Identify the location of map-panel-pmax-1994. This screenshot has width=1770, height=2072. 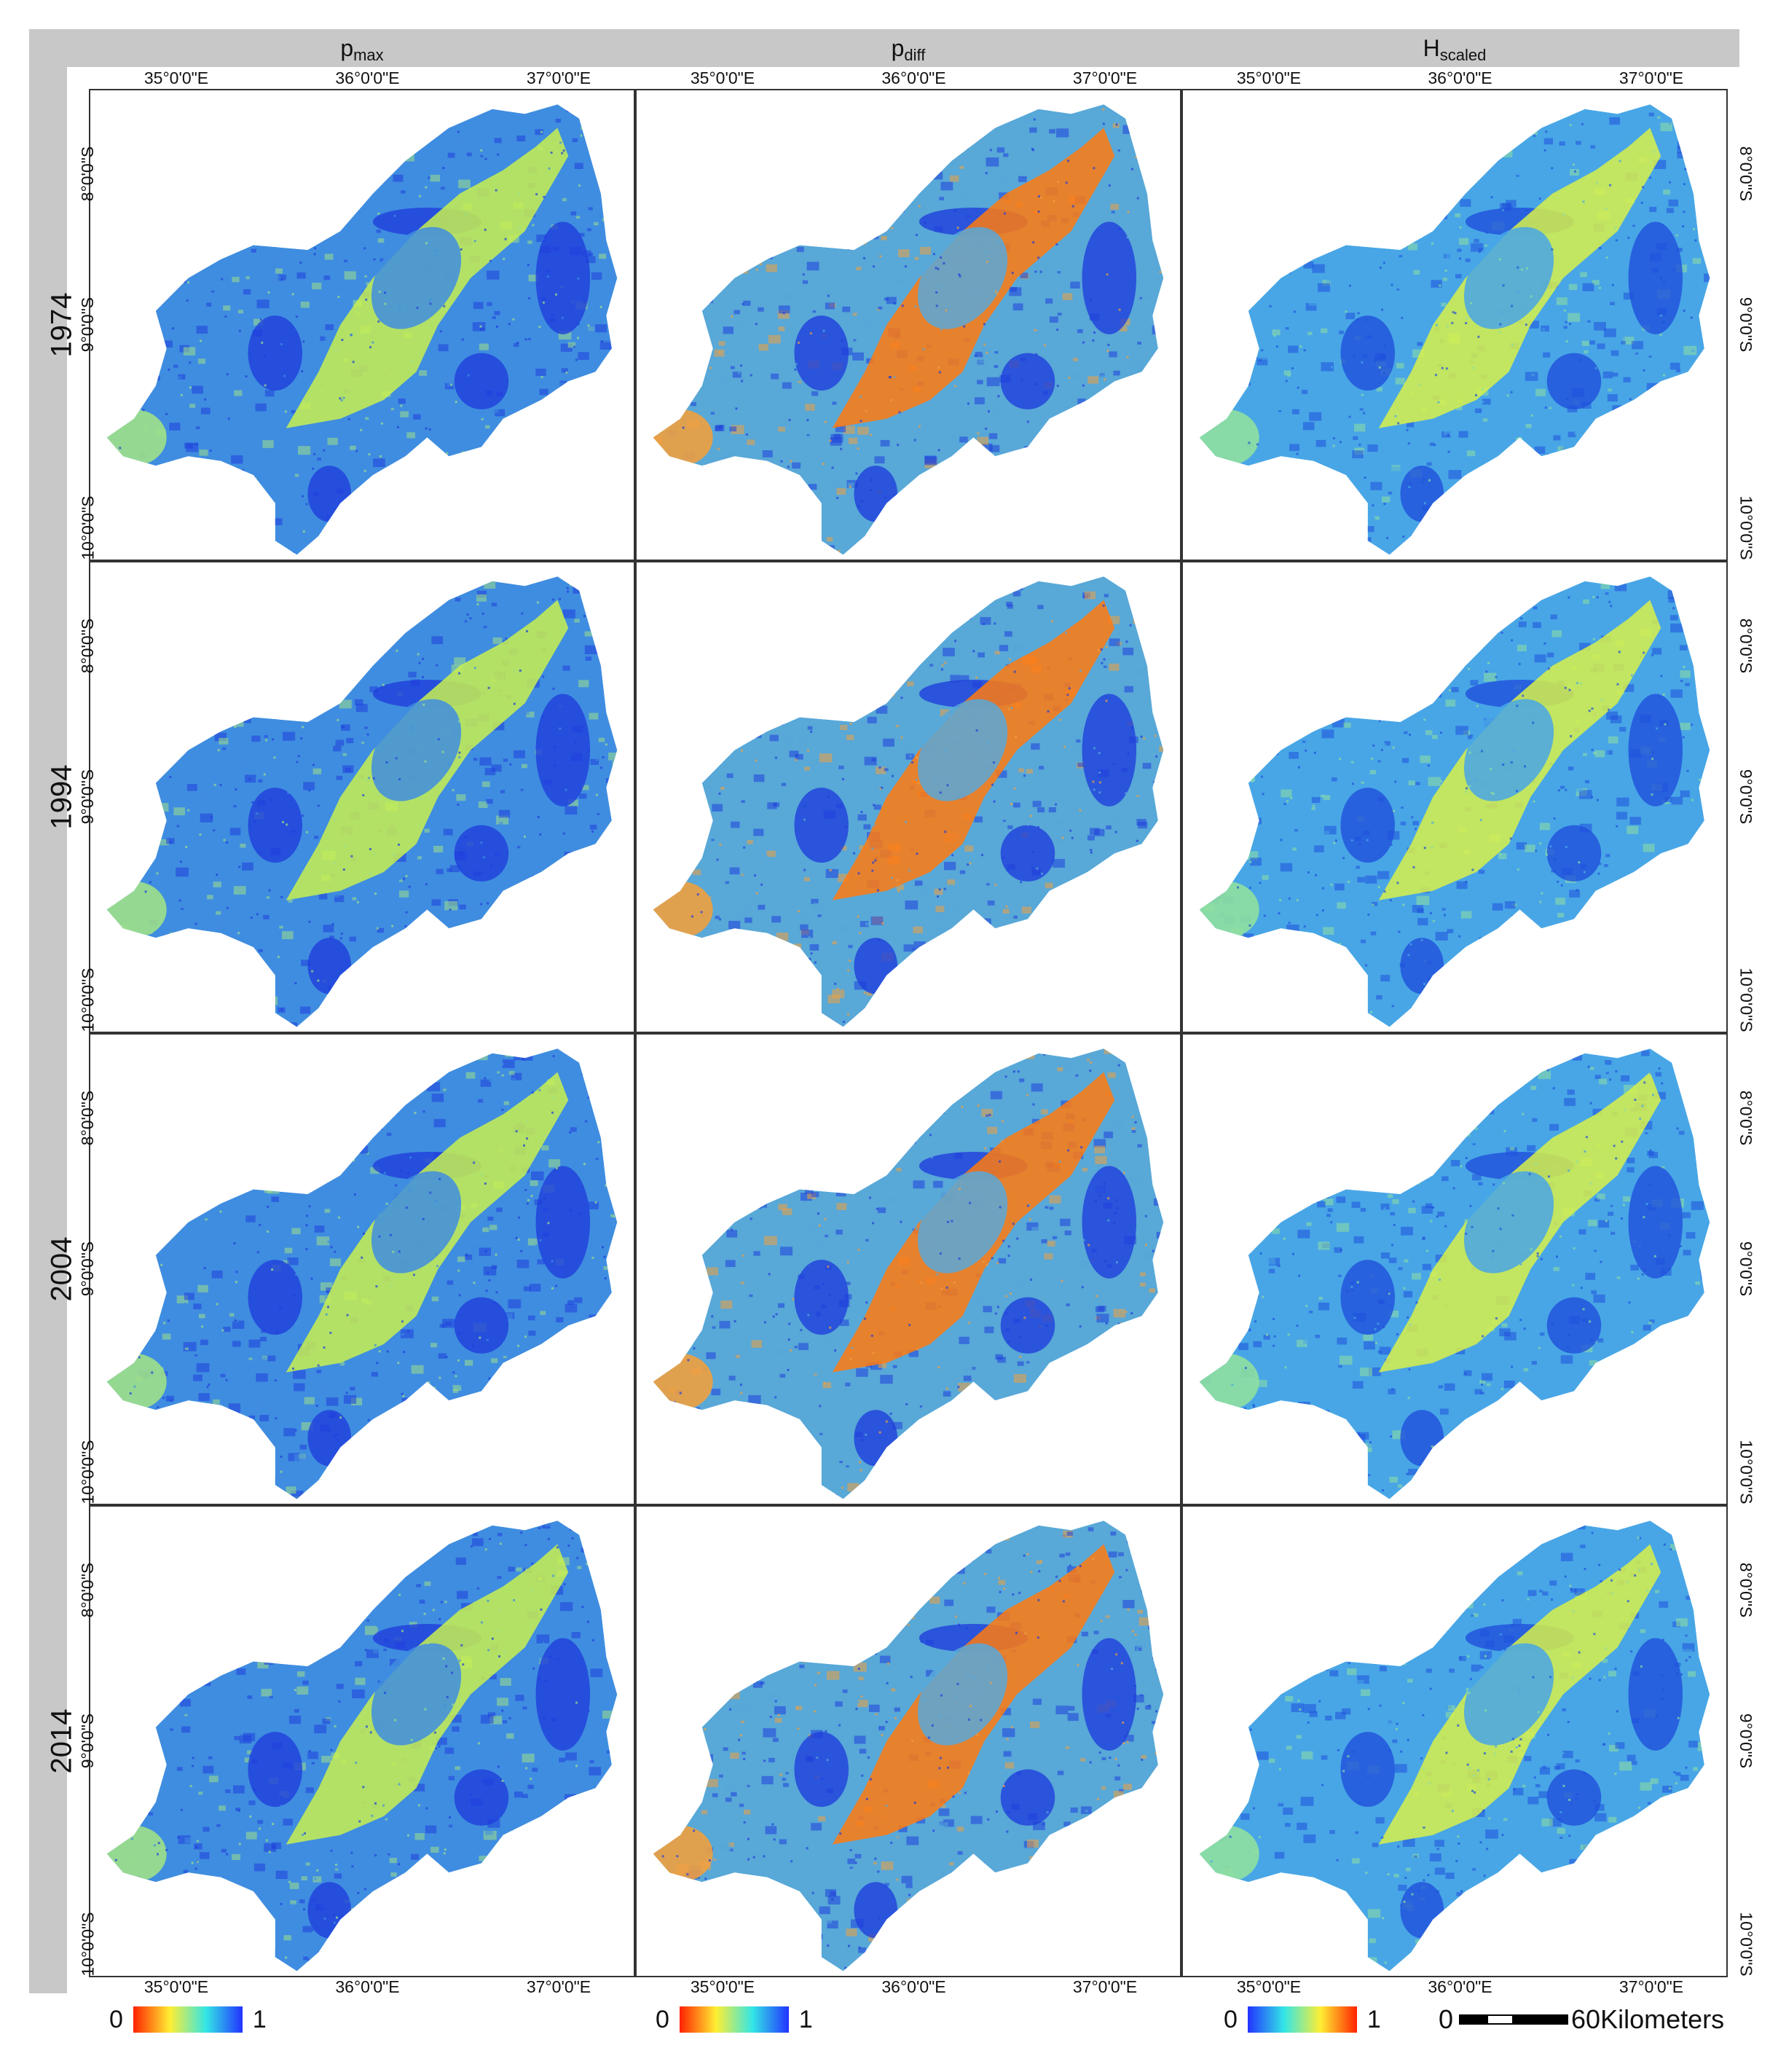
(362, 797).